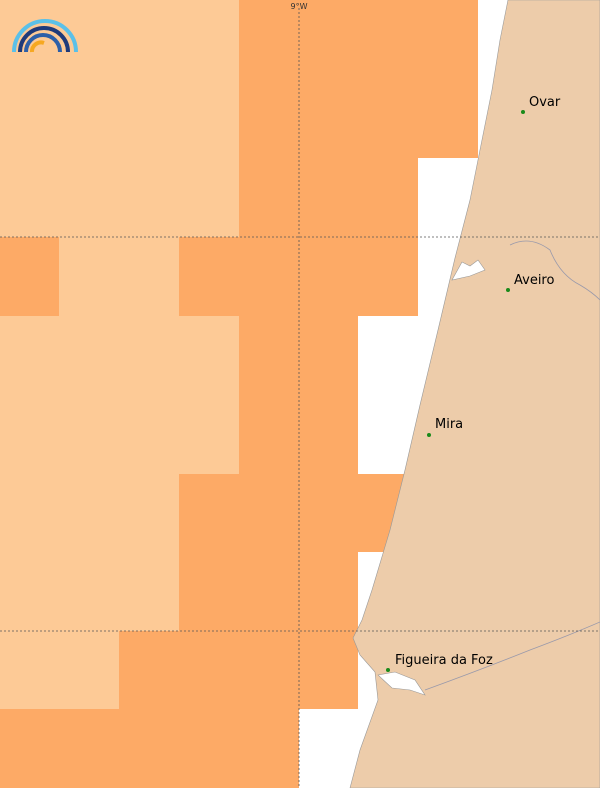 The height and width of the screenshot is (788, 600). What do you see at coordinates (45, 36) in the screenshot?
I see `logo` at bounding box center [45, 36].